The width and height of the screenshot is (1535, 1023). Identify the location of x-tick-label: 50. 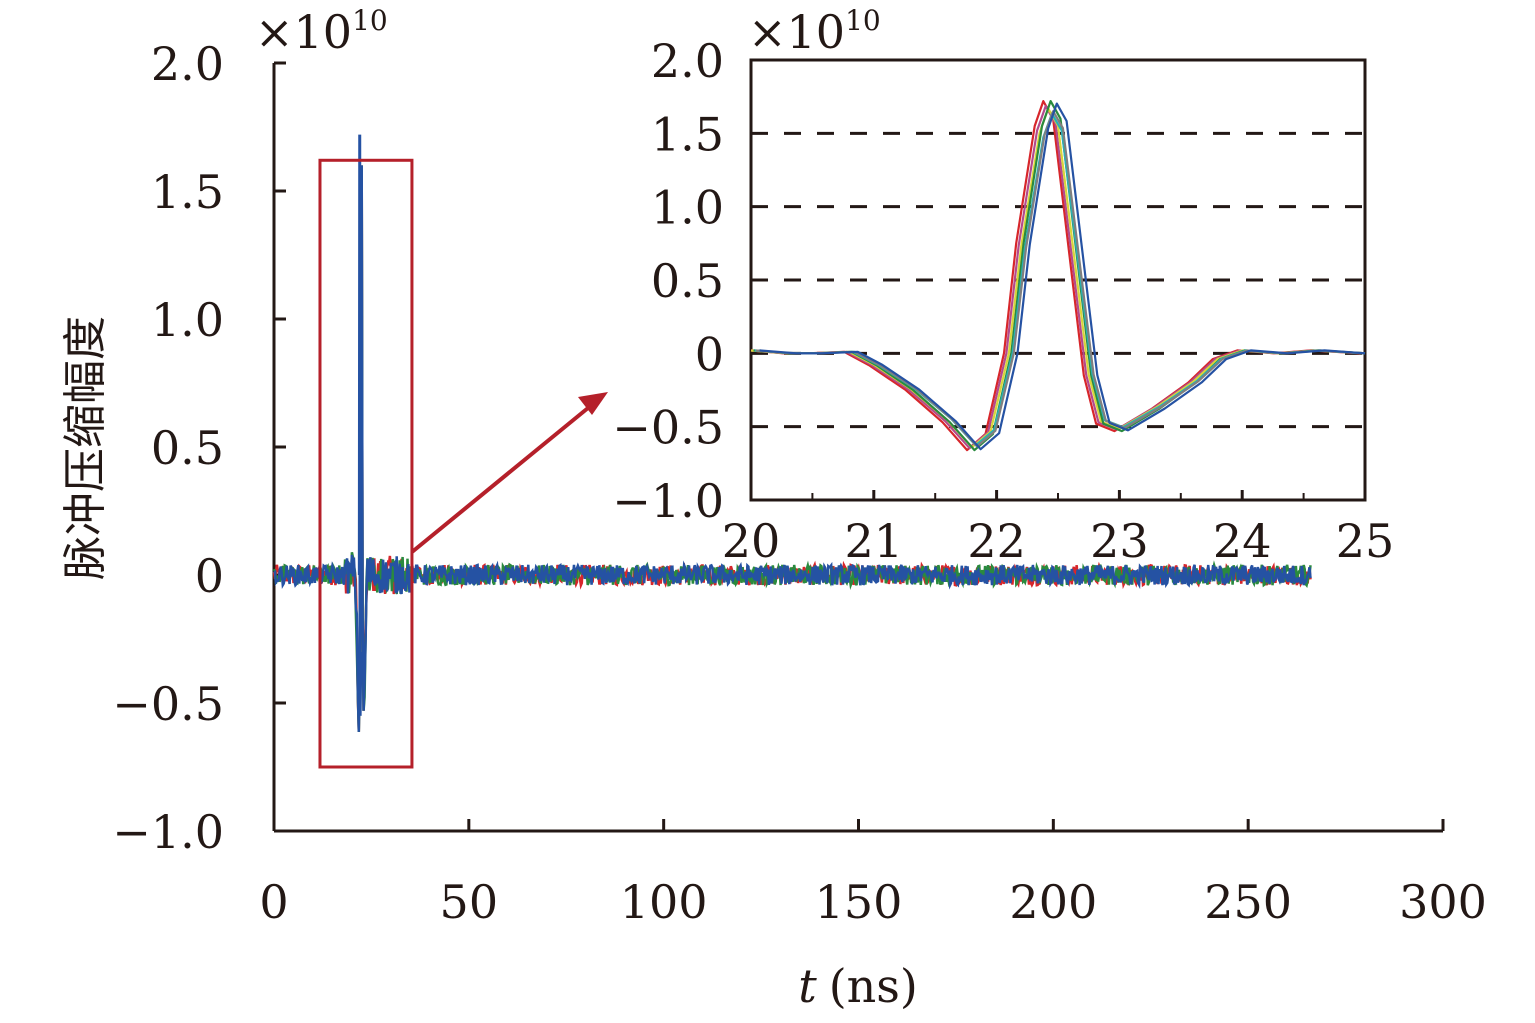
(469, 902).